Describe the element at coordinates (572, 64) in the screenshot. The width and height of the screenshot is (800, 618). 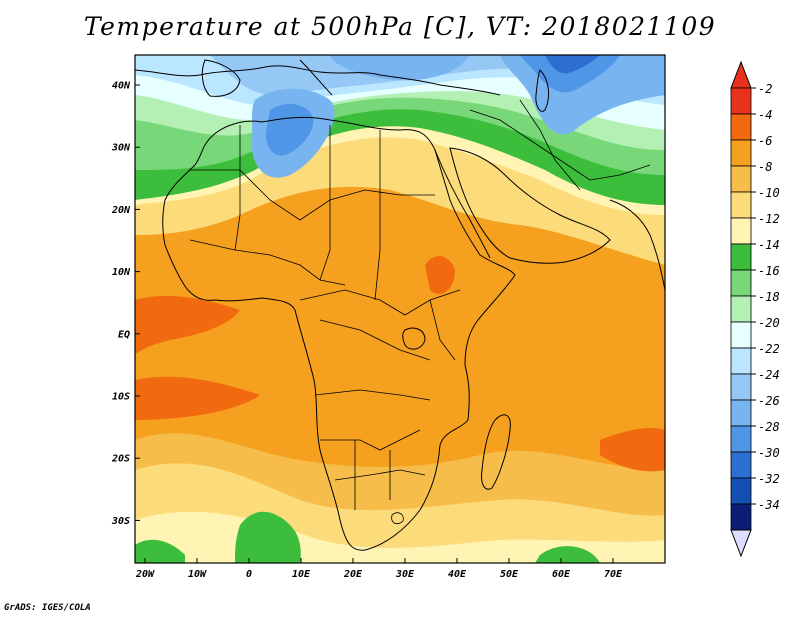
I see `field-blue-dark` at that location.